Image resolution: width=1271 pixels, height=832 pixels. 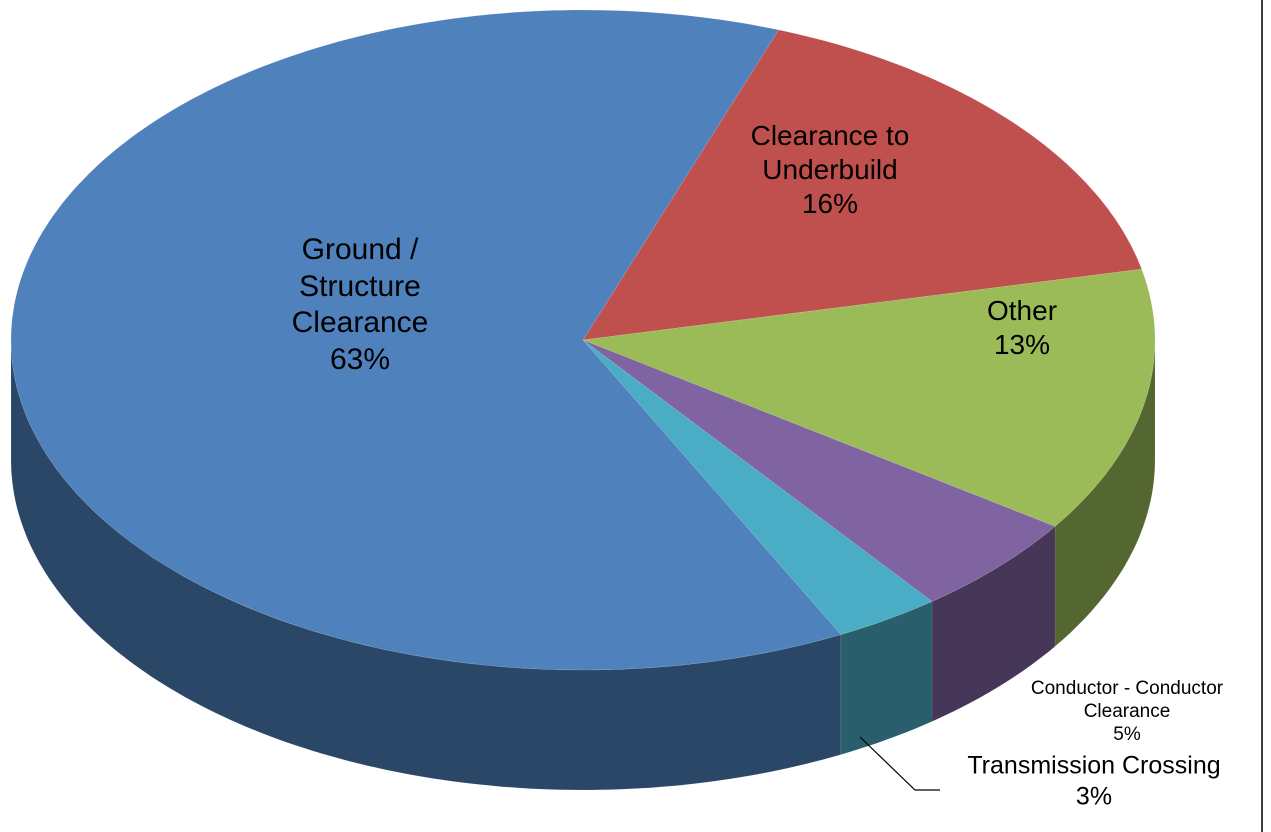 I want to click on label-percent: 63%, so click(x=360, y=359).